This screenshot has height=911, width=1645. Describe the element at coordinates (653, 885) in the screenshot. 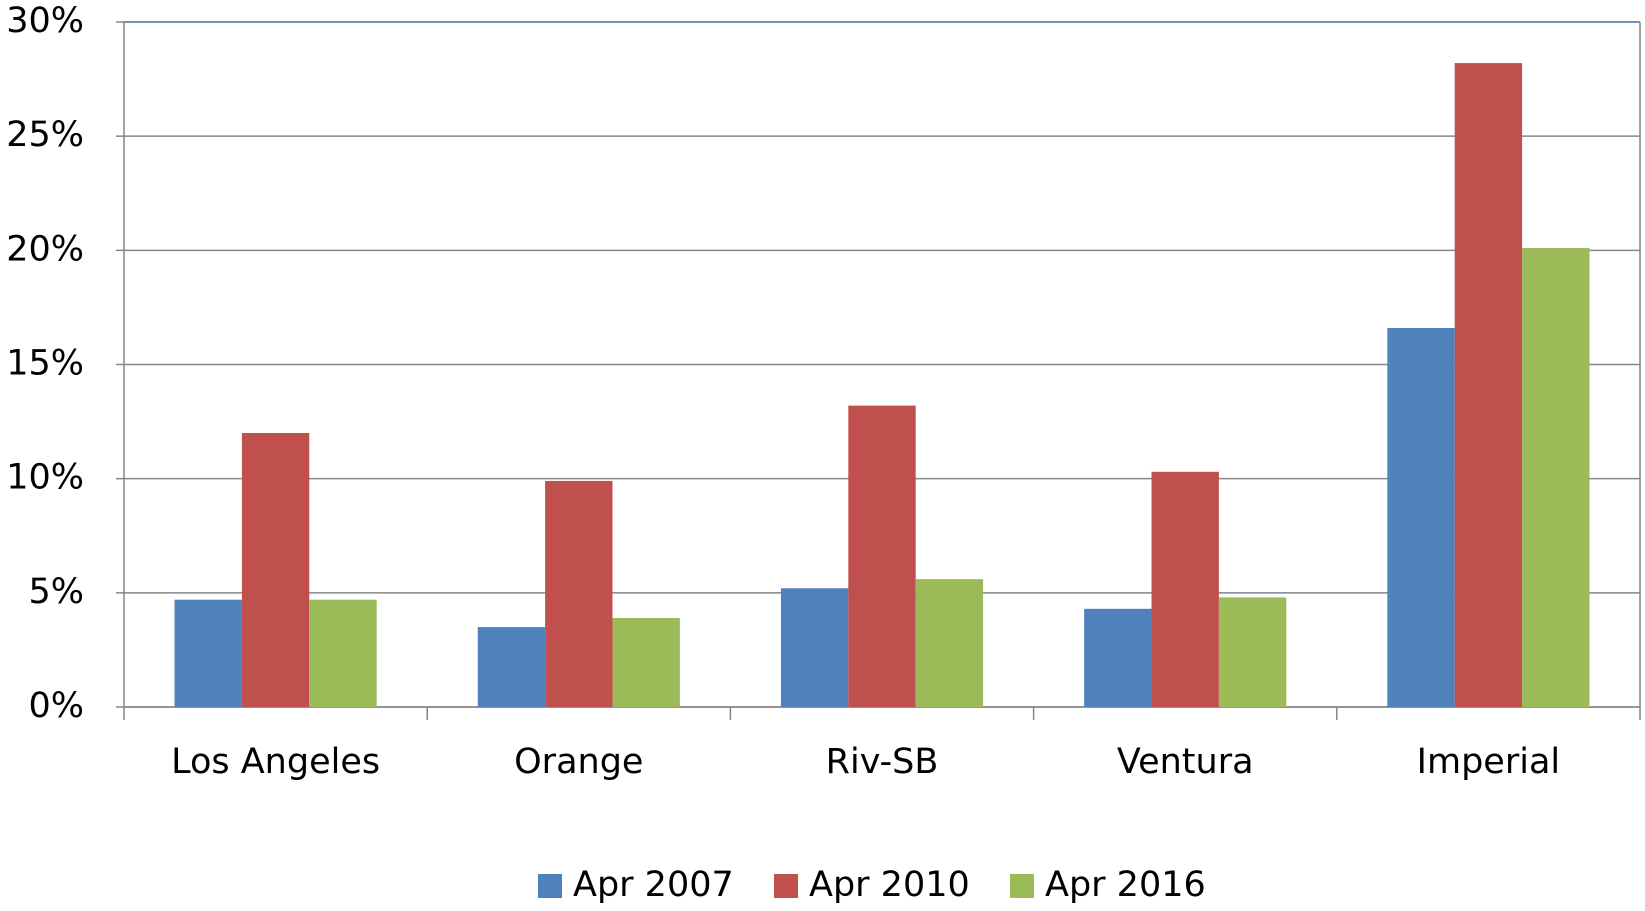

I see `legend-label: Apr 2007` at that location.